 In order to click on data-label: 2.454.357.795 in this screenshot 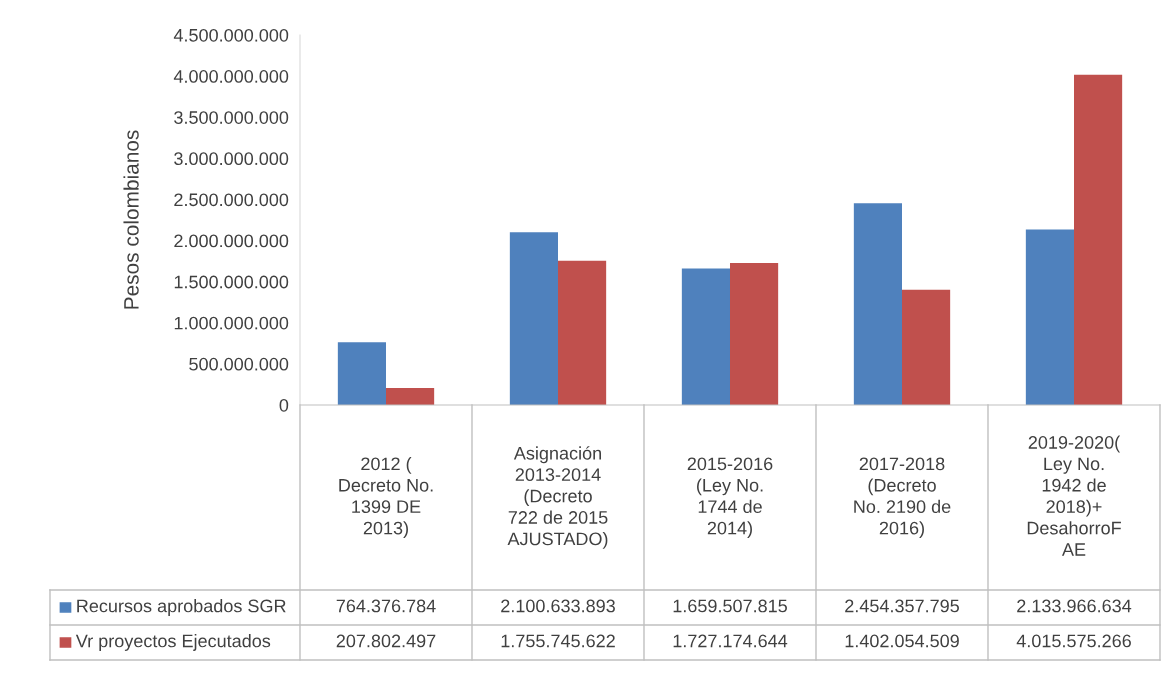, I will do `click(902, 606)`.